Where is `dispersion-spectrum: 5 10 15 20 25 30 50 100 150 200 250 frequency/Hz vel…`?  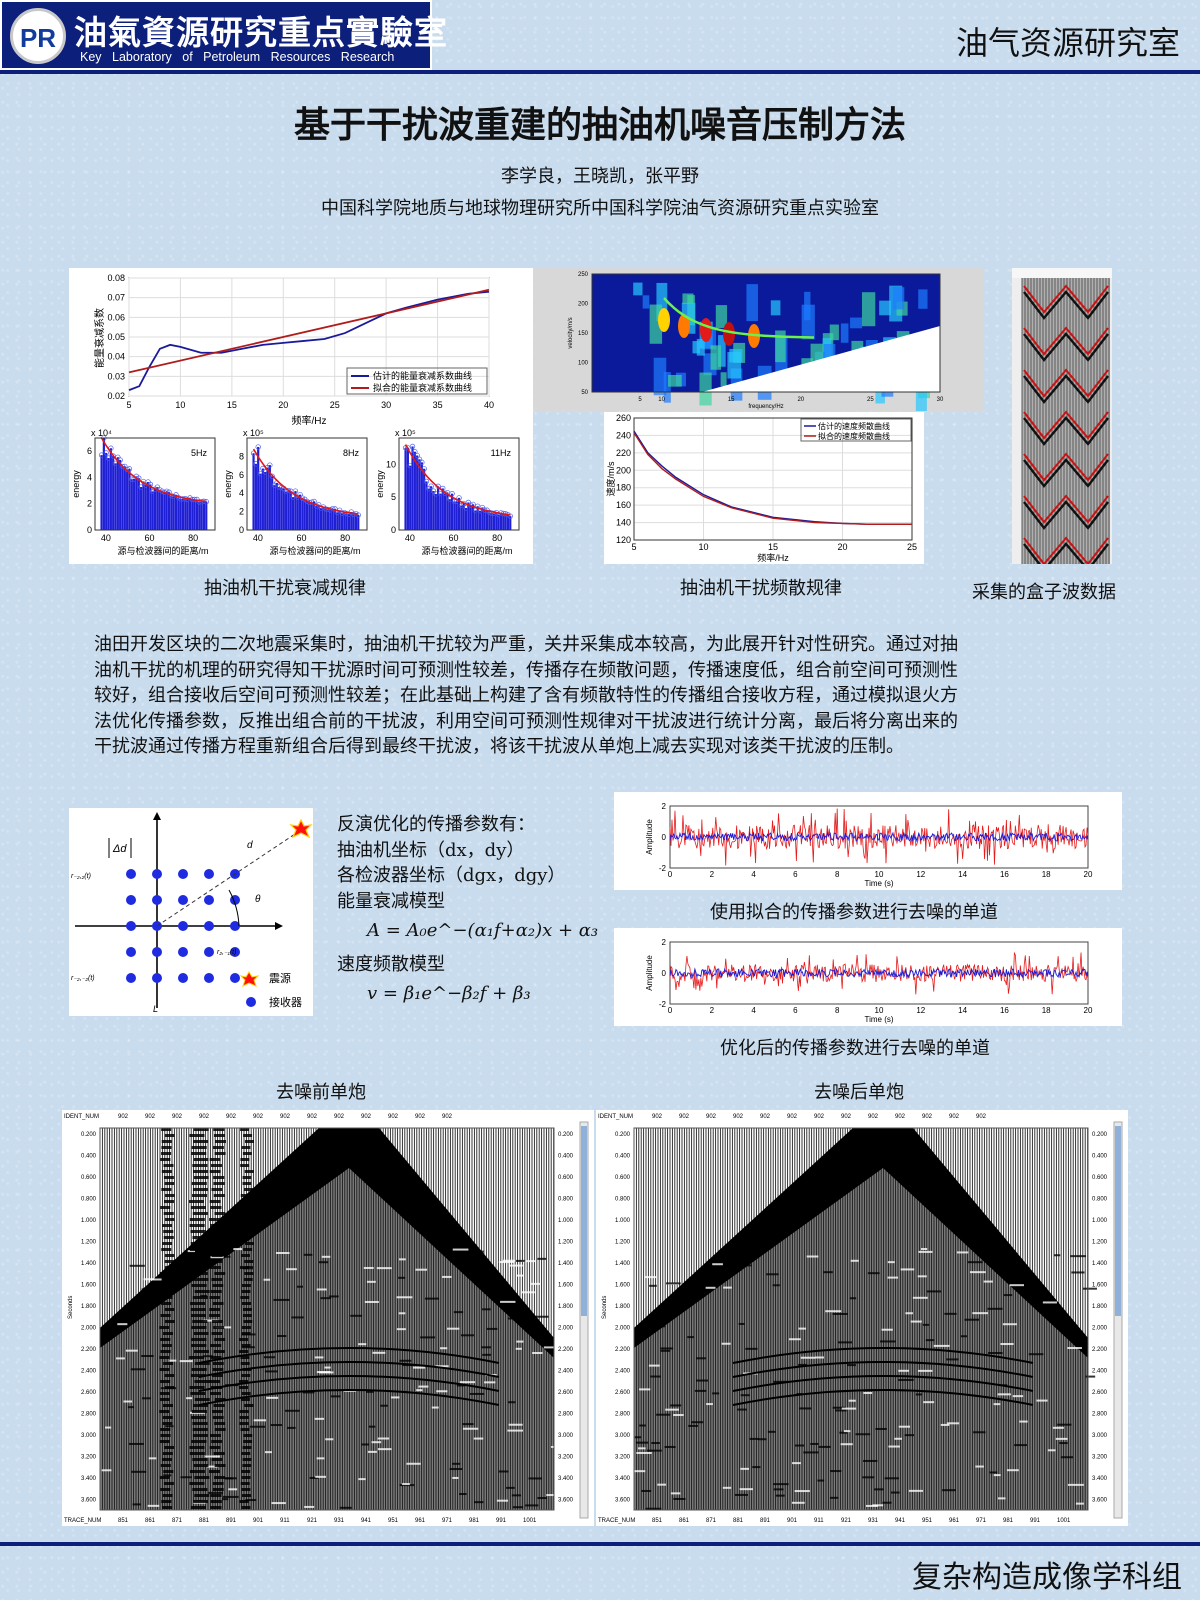 dispersion-spectrum: 5 10 15 20 25 30 50 100 150 200 250 frequency/Hz vel… is located at coordinates (759, 342).